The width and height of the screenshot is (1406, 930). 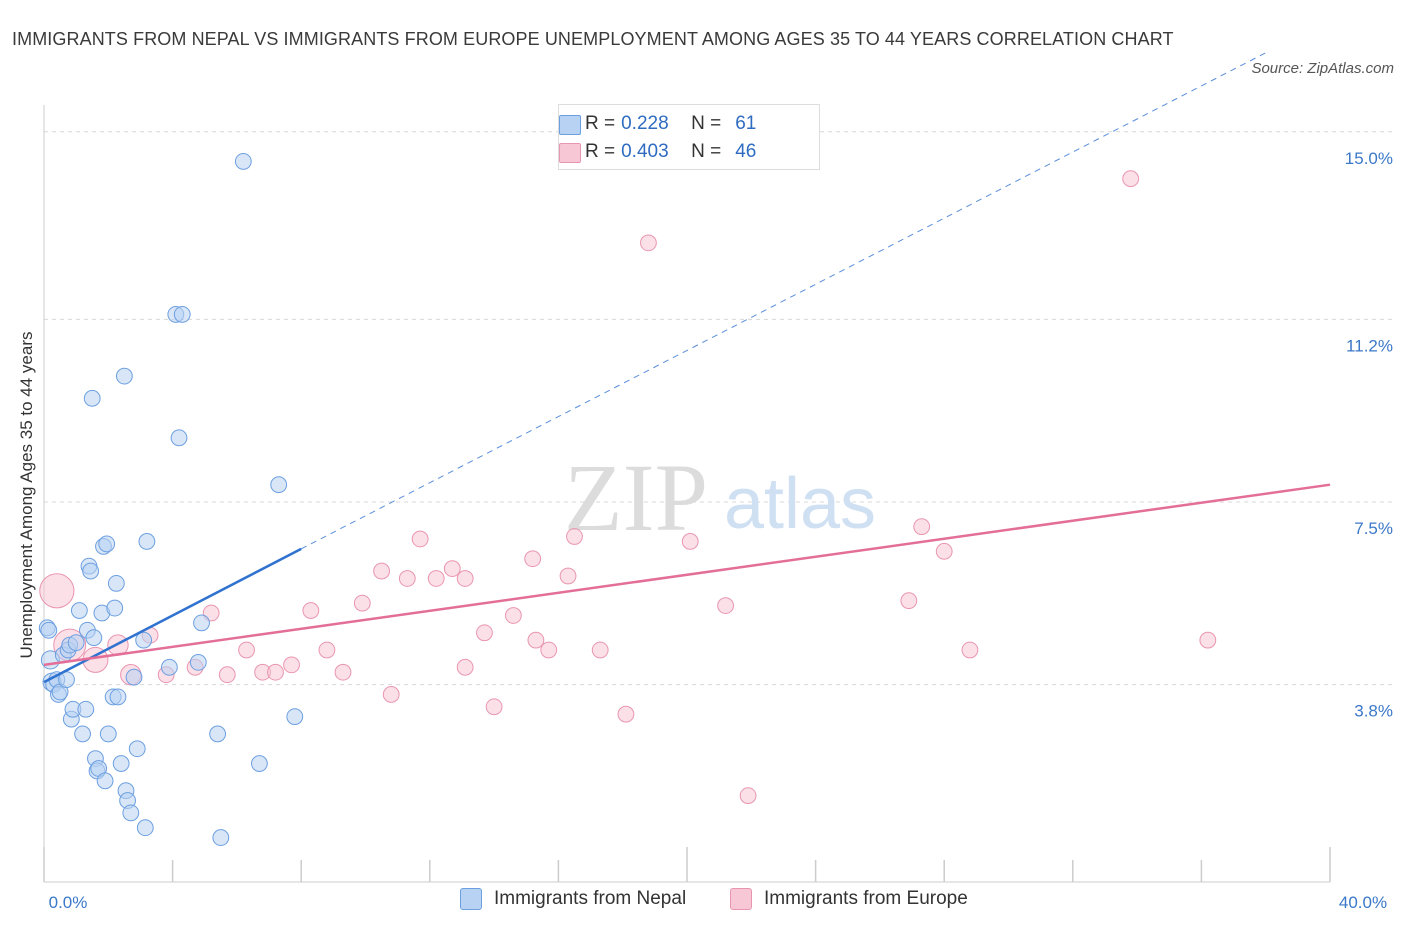 What do you see at coordinates (645, 151) in the screenshot?
I see `r-value-europe: 0.403` at bounding box center [645, 151].